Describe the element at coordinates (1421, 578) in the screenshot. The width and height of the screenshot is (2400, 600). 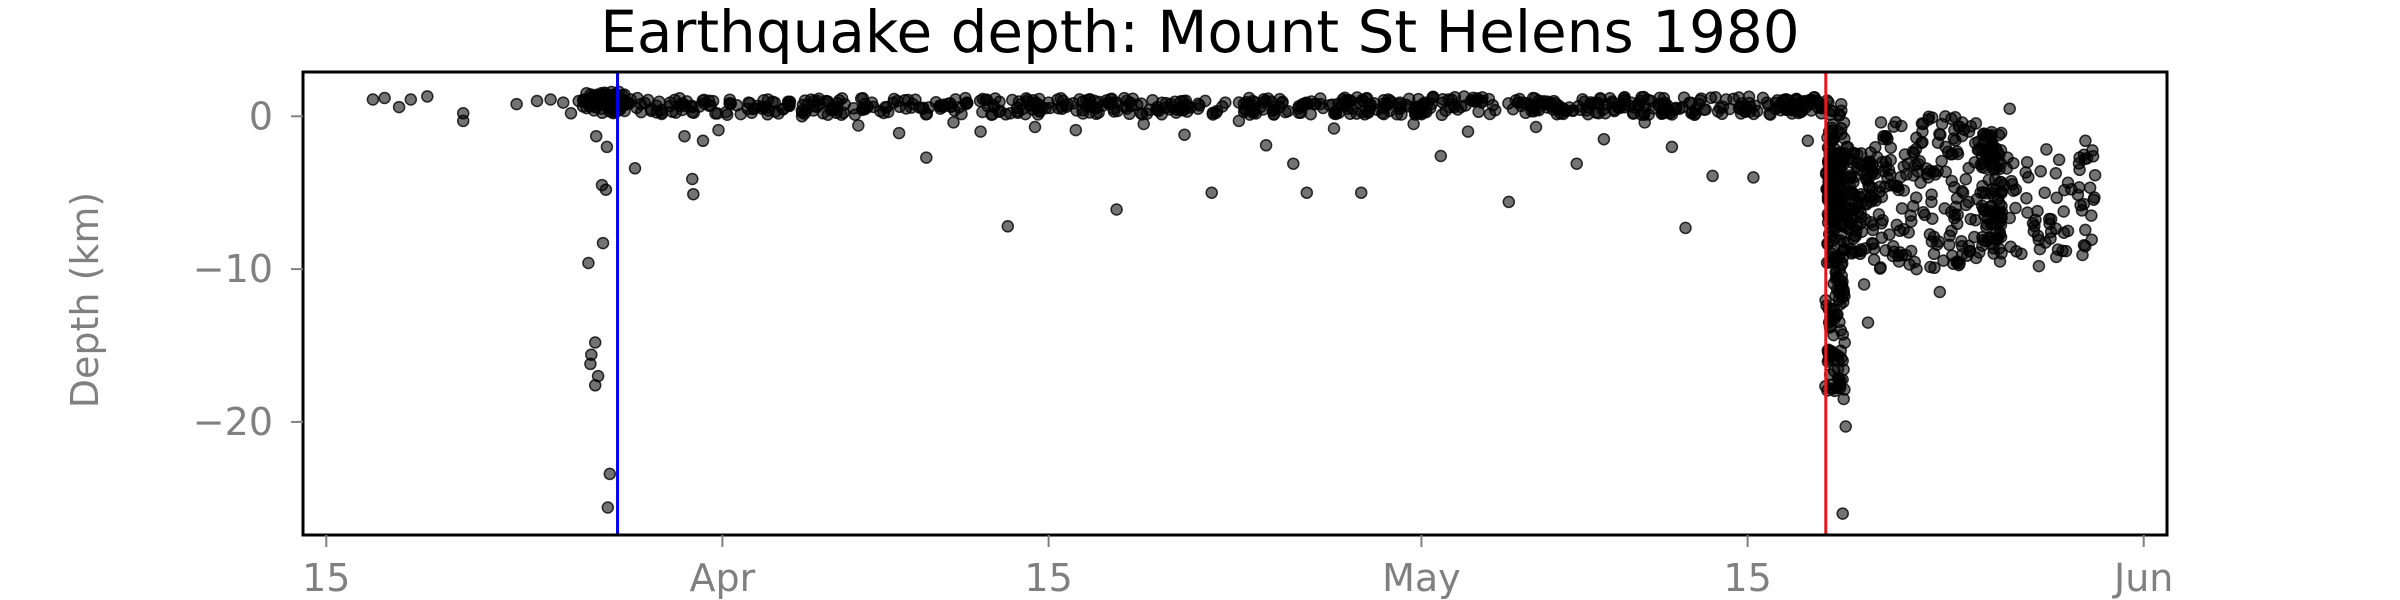
I see `x-tick-label: May` at that location.